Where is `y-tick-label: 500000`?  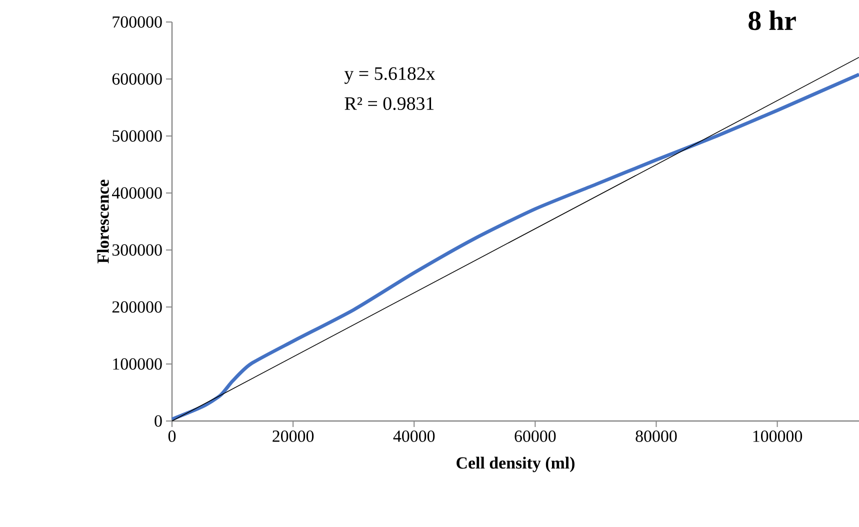 y-tick-label: 500000 is located at coordinates (137, 136).